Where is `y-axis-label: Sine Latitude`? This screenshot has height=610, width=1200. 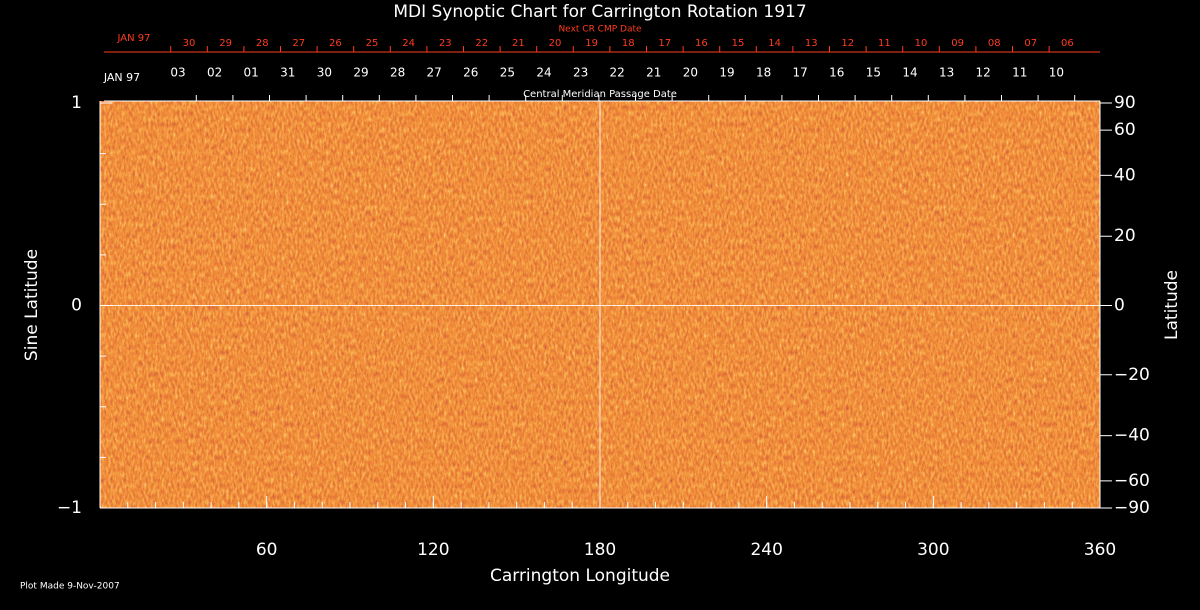 y-axis-label: Sine Latitude is located at coordinates (32, 305).